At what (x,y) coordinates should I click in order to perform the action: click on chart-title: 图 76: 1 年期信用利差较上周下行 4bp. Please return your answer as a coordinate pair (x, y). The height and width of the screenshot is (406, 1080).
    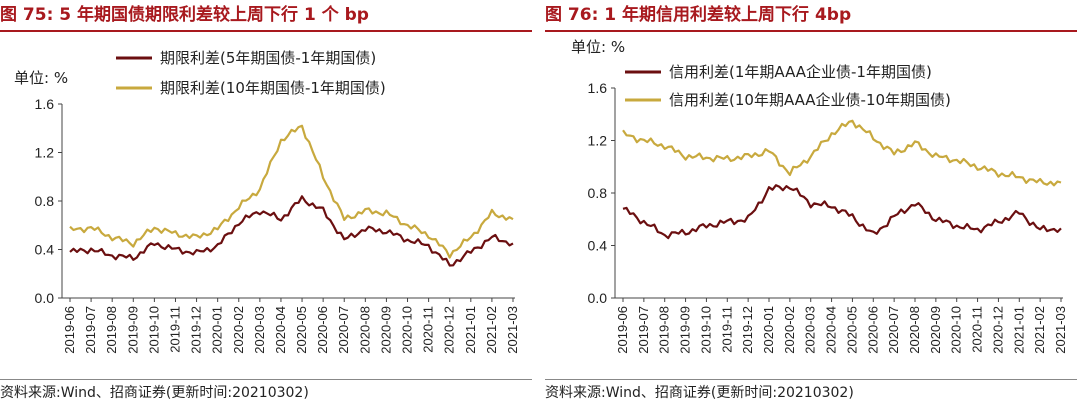
    Looking at the image, I should click on (698, 15).